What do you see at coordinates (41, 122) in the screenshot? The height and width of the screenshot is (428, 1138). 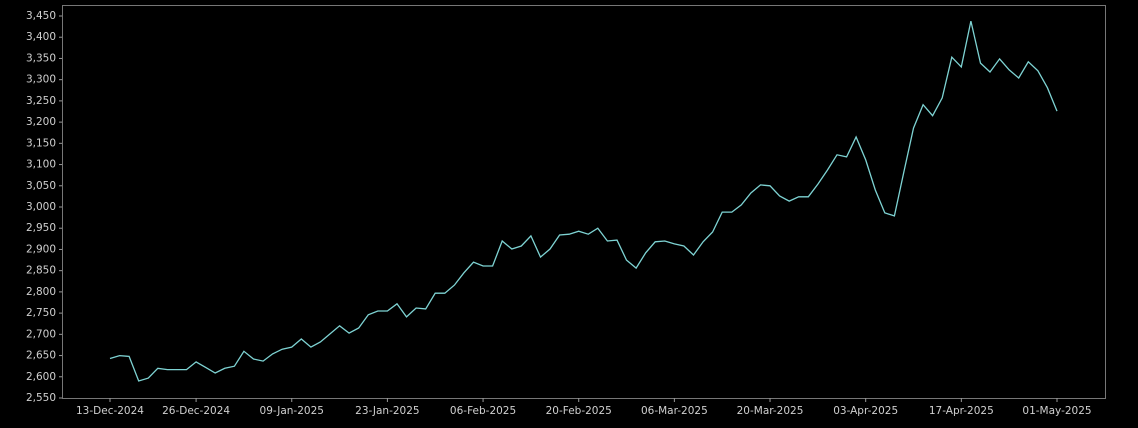 I see `y-tick-label: 3,200` at bounding box center [41, 122].